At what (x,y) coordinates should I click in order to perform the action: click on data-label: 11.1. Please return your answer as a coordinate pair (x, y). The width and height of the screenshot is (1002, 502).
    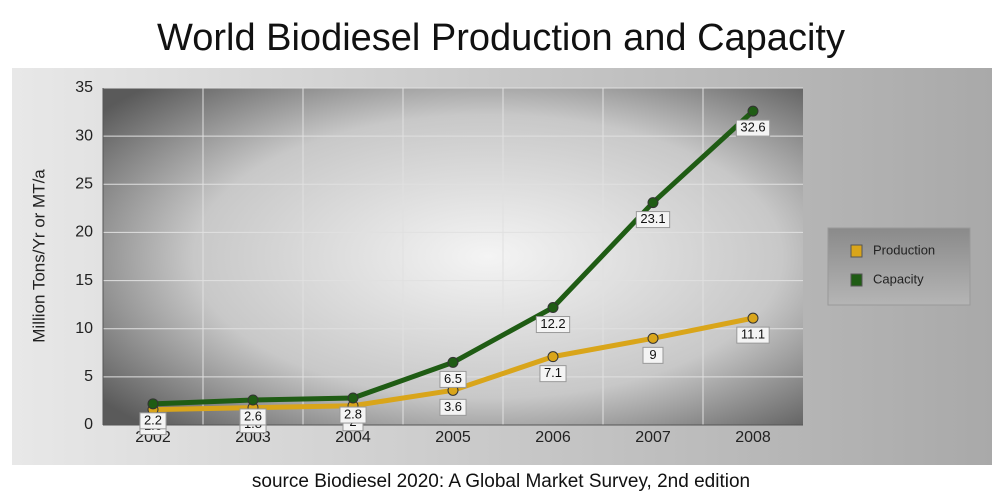
    Looking at the image, I should click on (753, 334).